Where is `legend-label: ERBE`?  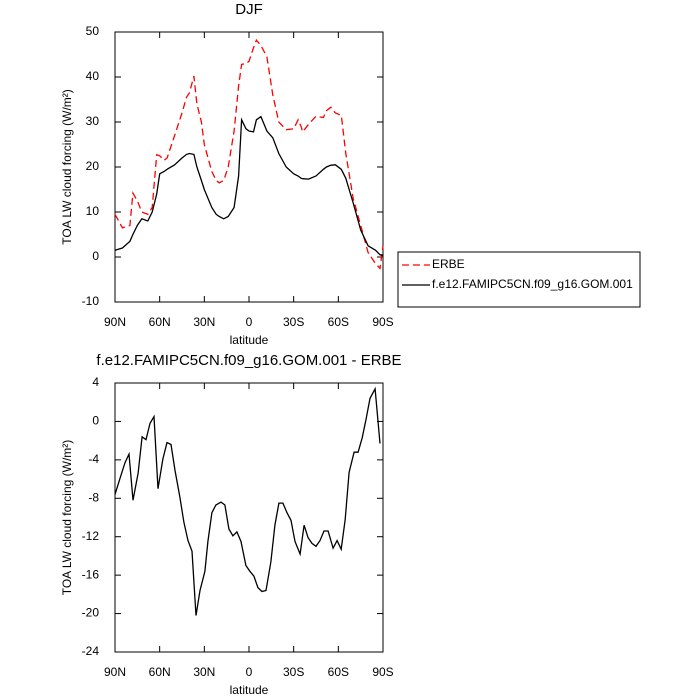 legend-label: ERBE is located at coordinates (448, 264).